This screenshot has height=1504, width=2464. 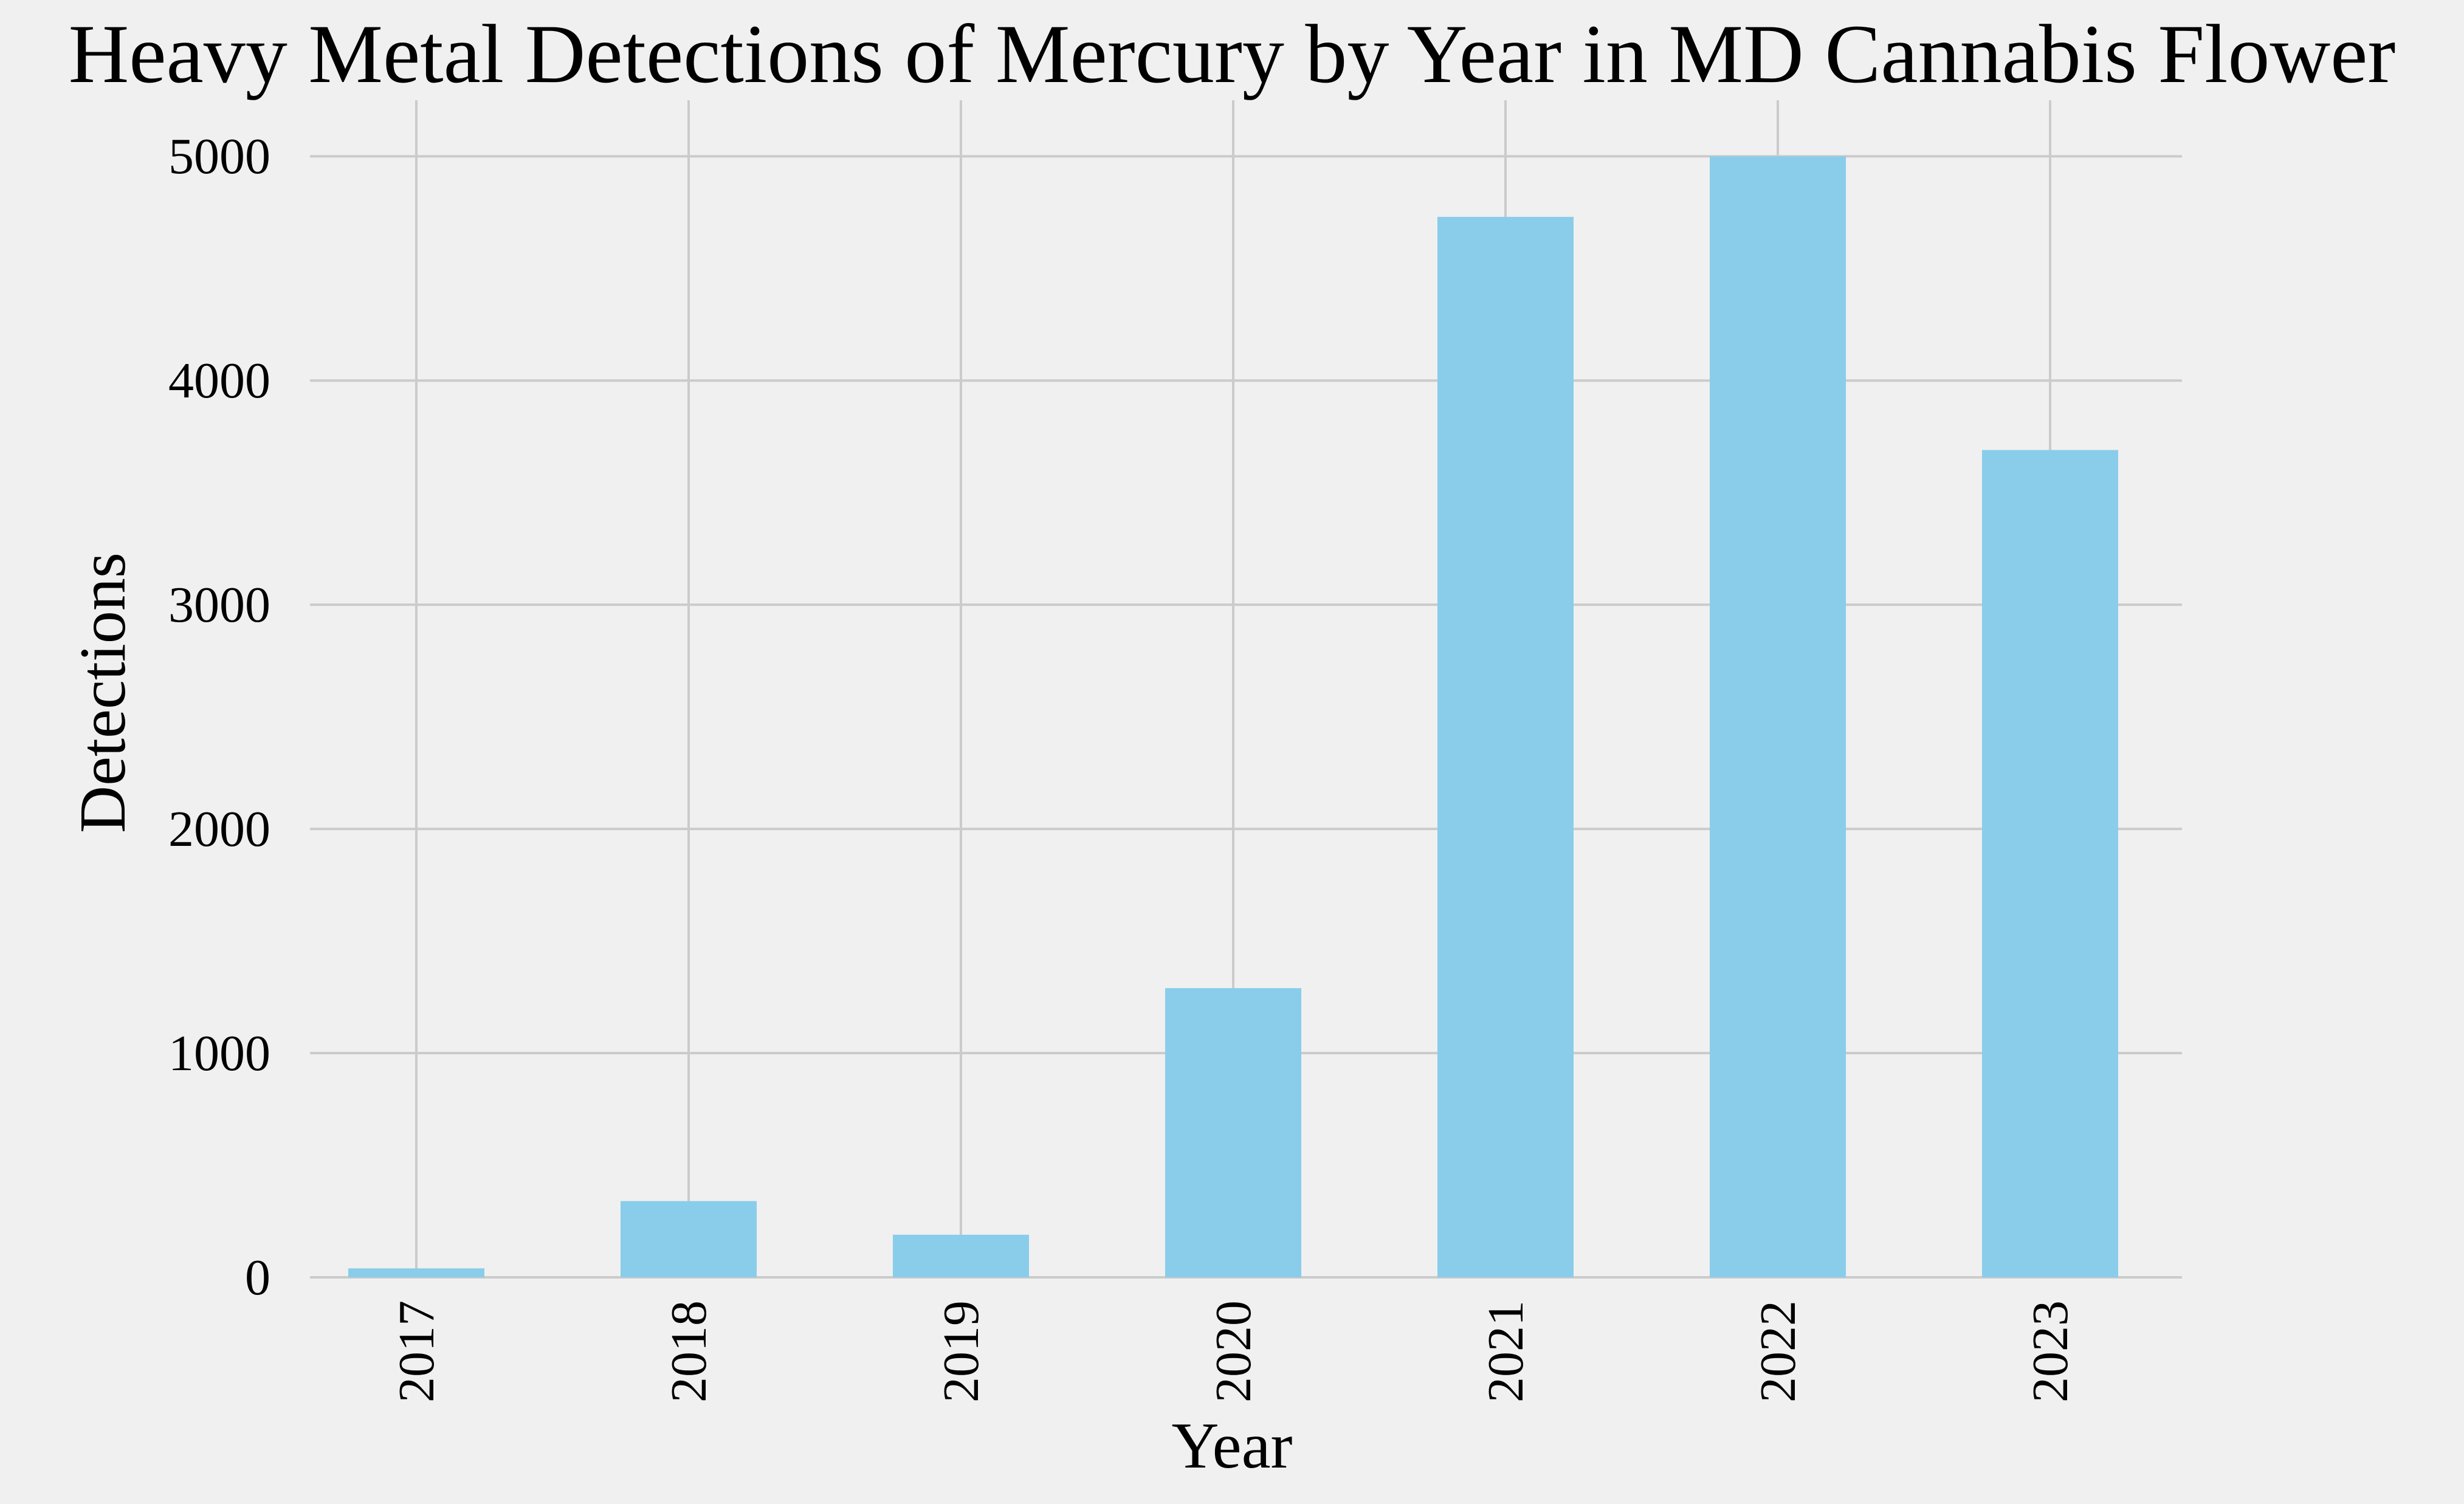 What do you see at coordinates (2050, 1351) in the screenshot?
I see `x-tick-label: 2023` at bounding box center [2050, 1351].